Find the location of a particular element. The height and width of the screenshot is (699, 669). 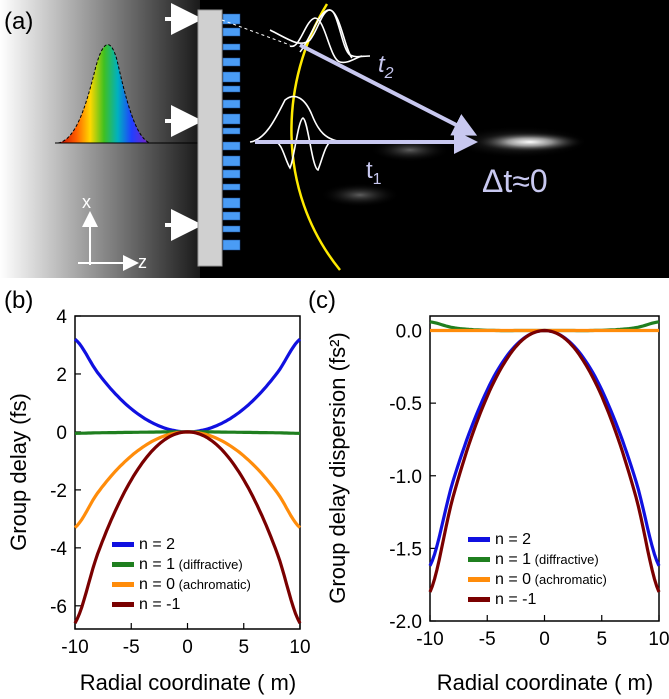

y-tick-label: 2 is located at coordinates (61, 375).